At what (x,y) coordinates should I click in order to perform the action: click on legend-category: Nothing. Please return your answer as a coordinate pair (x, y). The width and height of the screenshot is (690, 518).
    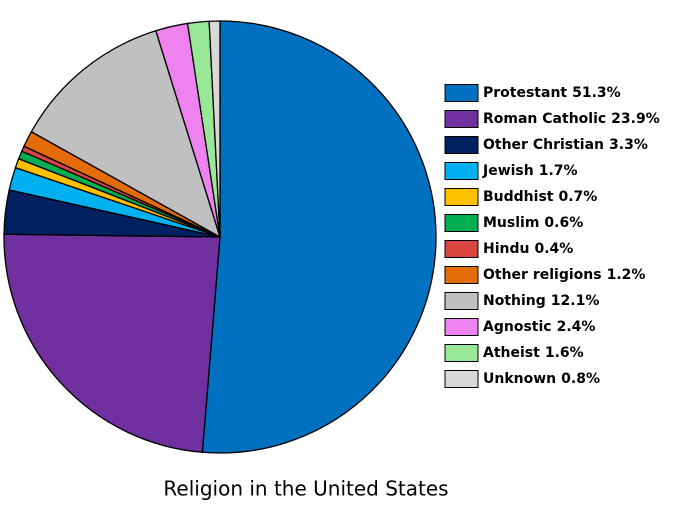
    Looking at the image, I should click on (514, 301).